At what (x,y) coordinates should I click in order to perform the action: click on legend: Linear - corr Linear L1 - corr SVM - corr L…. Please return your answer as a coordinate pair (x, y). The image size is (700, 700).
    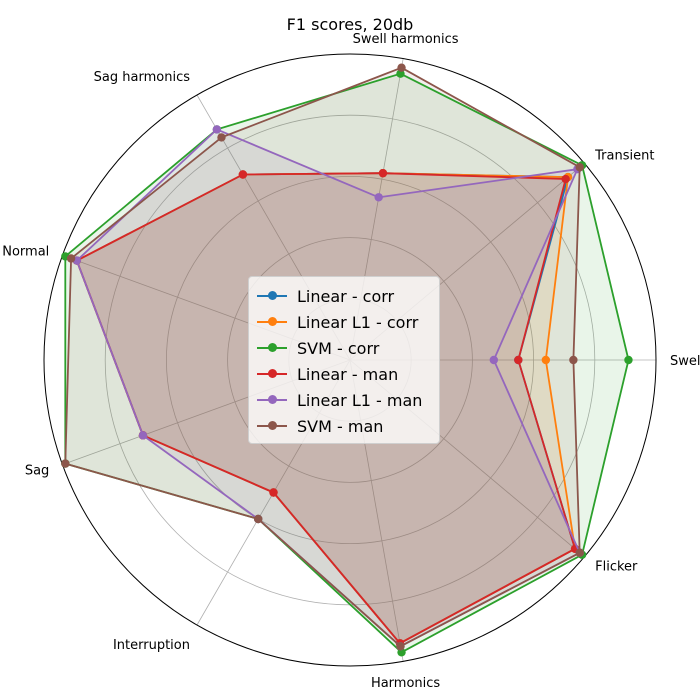
    Looking at the image, I should click on (344, 360).